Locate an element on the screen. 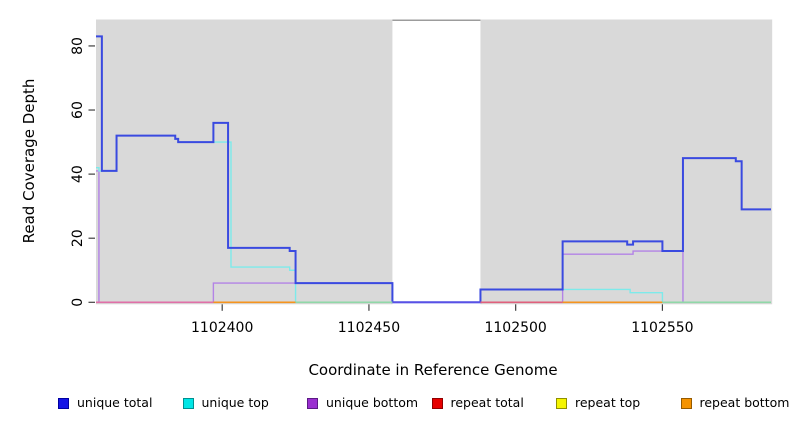 The height and width of the screenshot is (432, 792). y-tick-label: 60 is located at coordinates (78, 110).